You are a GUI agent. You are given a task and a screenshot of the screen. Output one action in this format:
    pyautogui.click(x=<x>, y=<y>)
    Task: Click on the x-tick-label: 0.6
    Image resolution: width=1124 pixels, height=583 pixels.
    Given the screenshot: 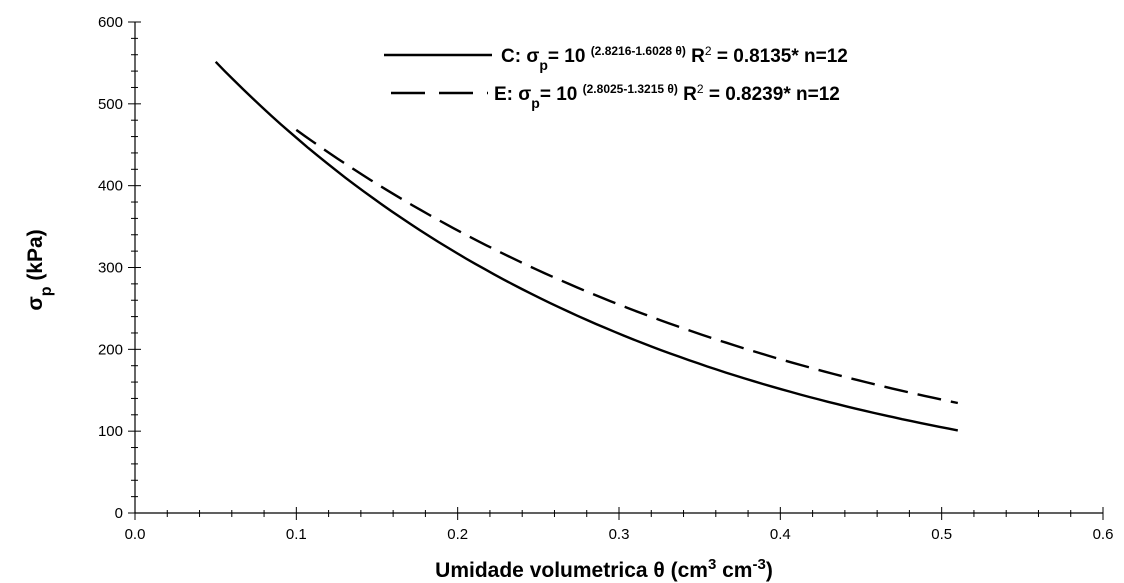 What is the action you would take?
    pyautogui.click(x=1103, y=534)
    